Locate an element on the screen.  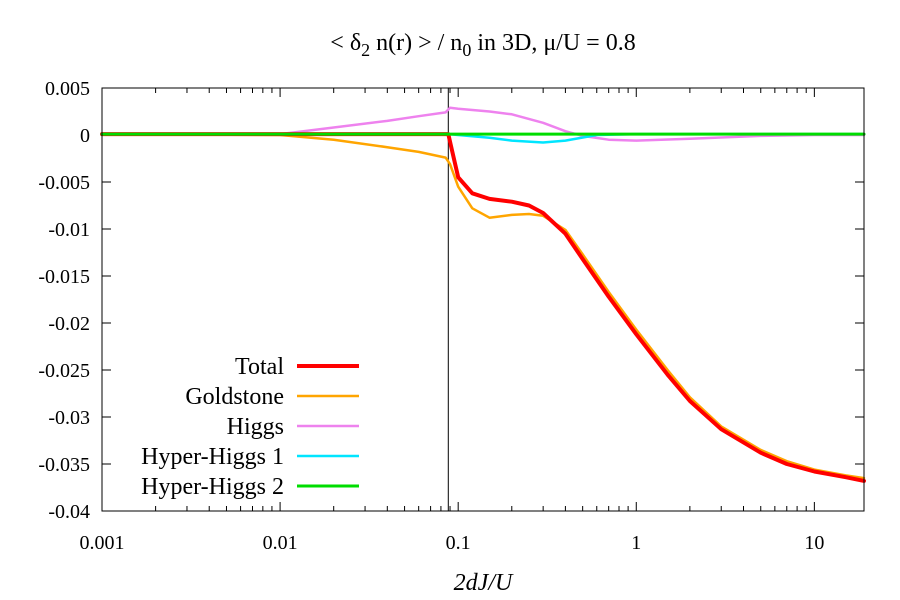
x-axis-label: 2dJ/U is located at coordinates (484, 583).